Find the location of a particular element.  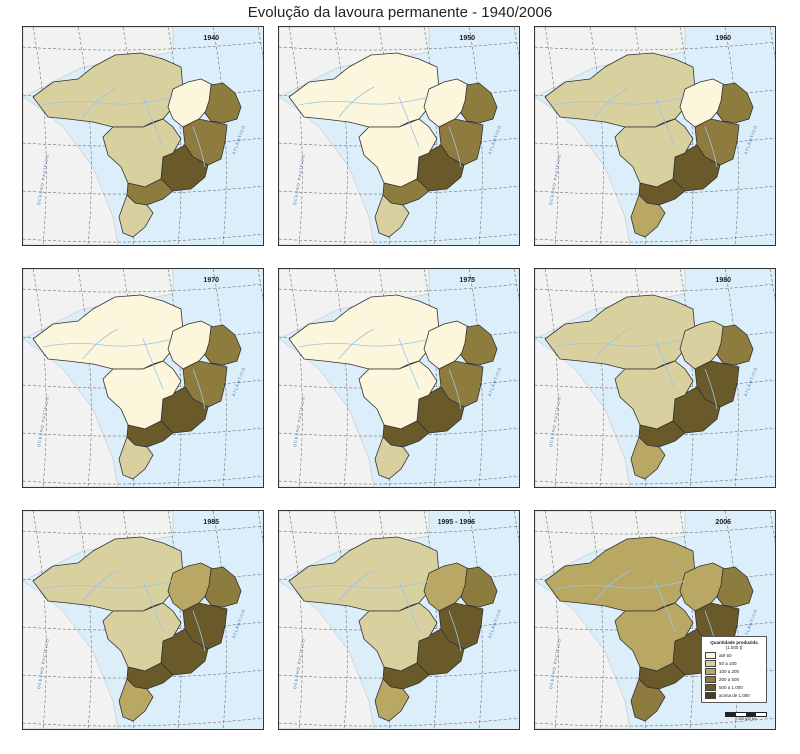

map-panel: 1975 ATLÂNTICO OCEANO PACÍFICO is located at coordinates (399, 378).